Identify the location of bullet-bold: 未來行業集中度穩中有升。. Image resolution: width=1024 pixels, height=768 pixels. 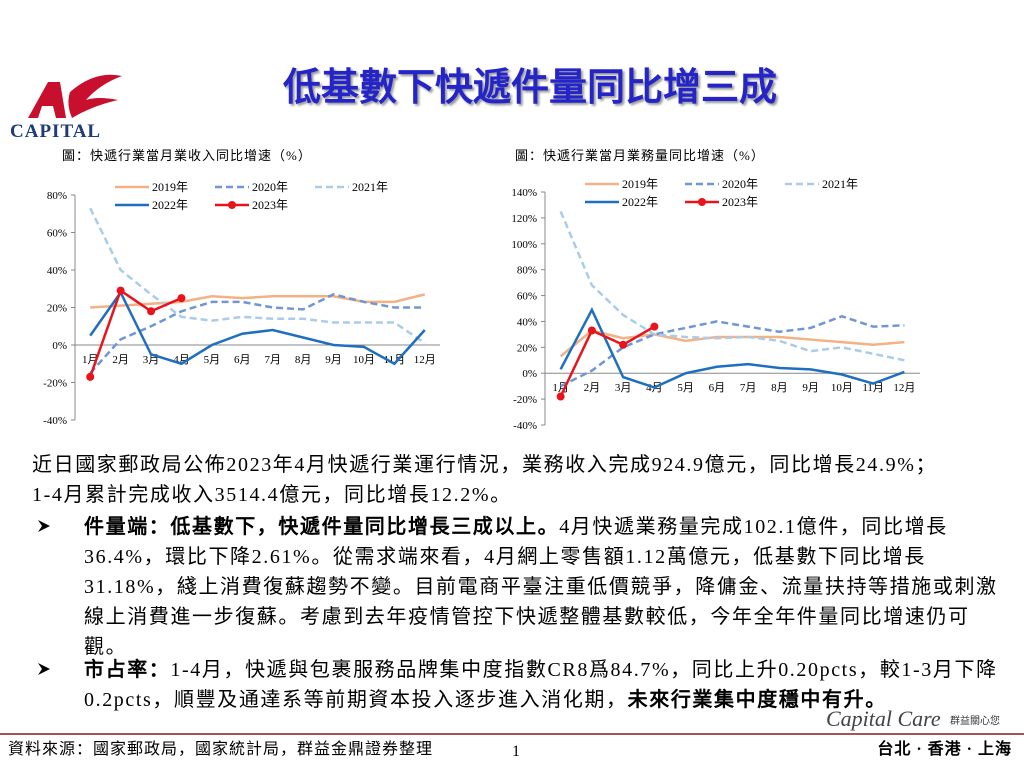
(757, 700).